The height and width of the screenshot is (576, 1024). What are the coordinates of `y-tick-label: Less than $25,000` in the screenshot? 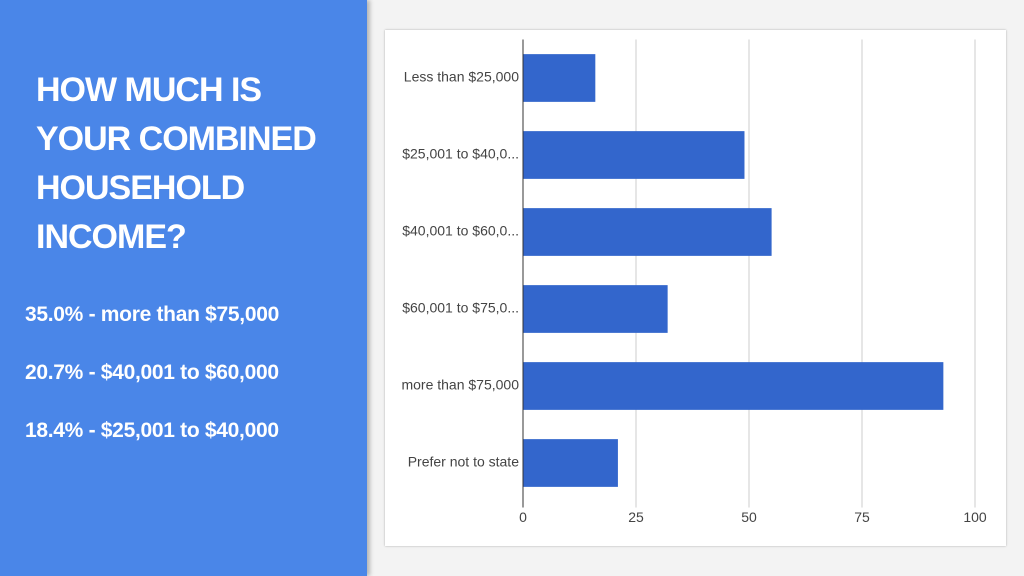 It's located at (461, 77).